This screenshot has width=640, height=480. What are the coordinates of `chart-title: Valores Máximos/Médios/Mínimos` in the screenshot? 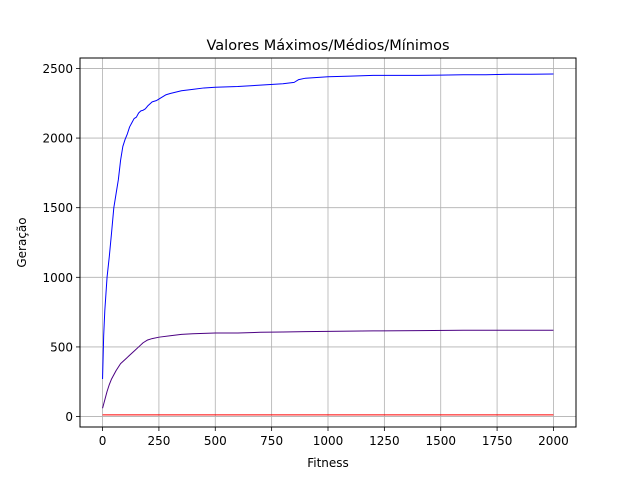 It's located at (327, 46).